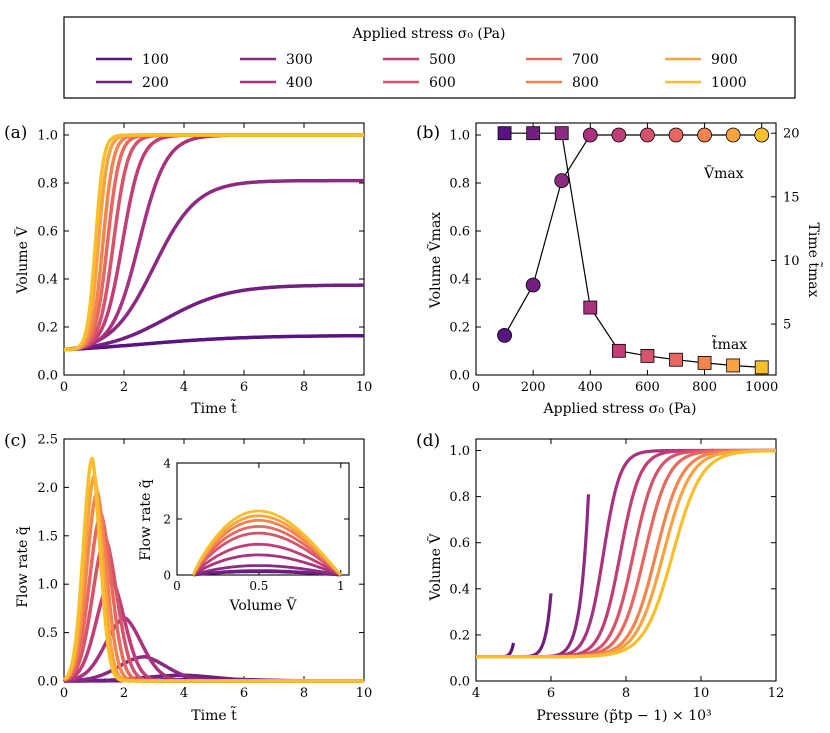  What do you see at coordinates (704, 387) in the screenshot?
I see `x-tick-label: 800` at bounding box center [704, 387].